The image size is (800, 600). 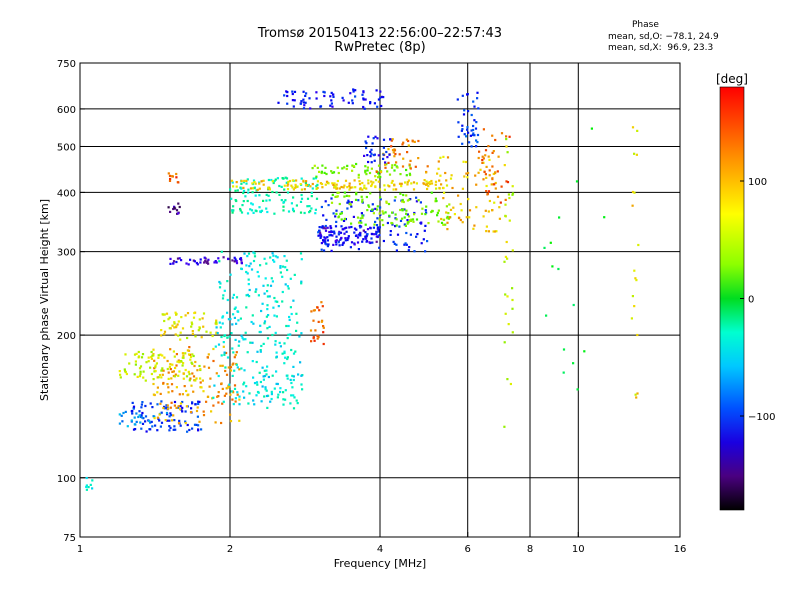 What do you see at coordinates (230, 549) in the screenshot?
I see `x-tick-label: 2` at bounding box center [230, 549].